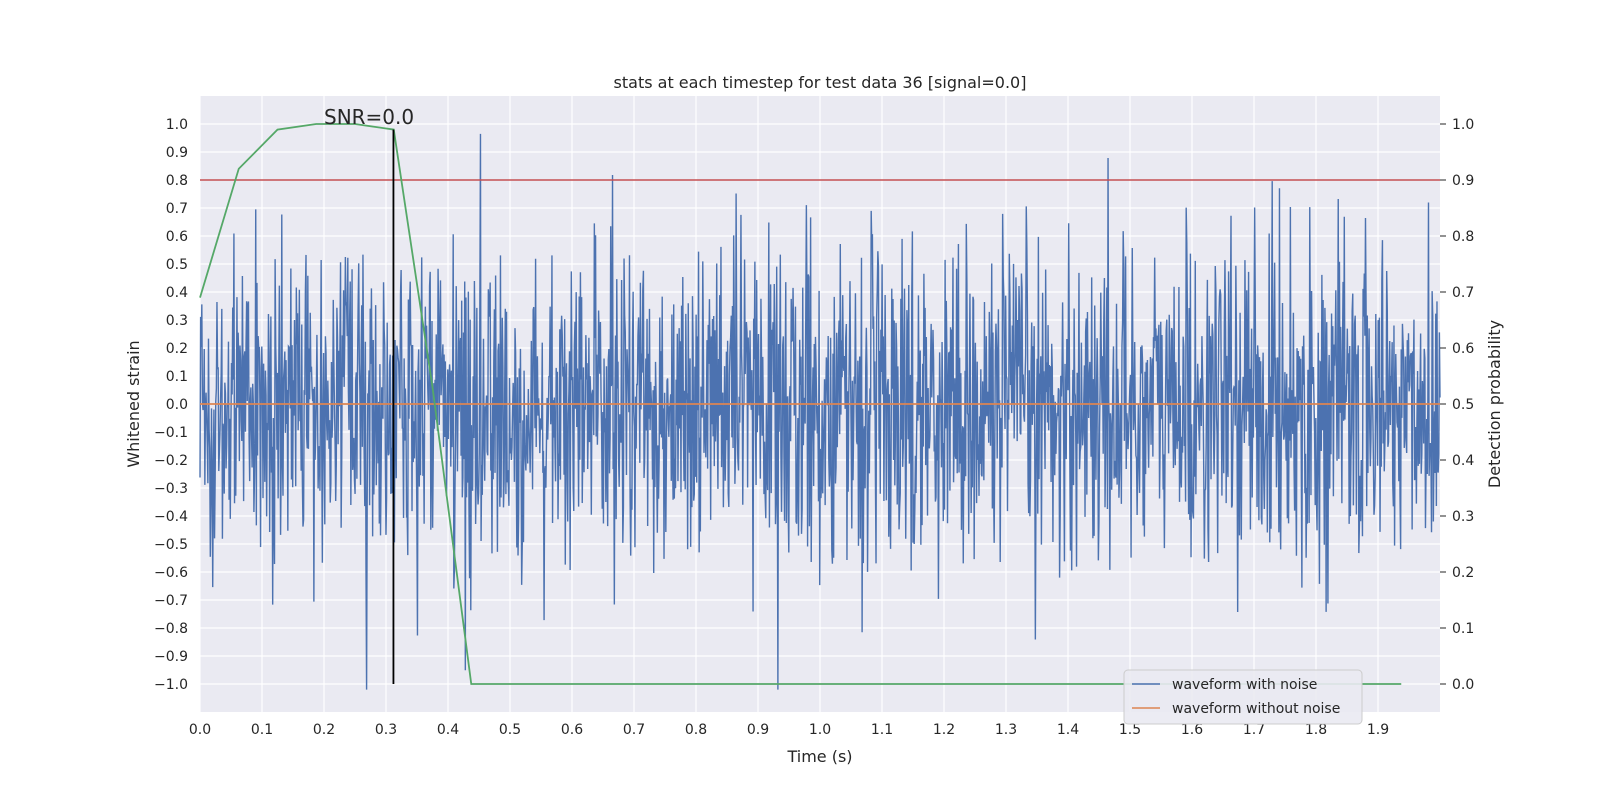 This screenshot has width=1600, height=800. What do you see at coordinates (171, 629) in the screenshot?
I see `y-tick-label: −0.8` at bounding box center [171, 629].